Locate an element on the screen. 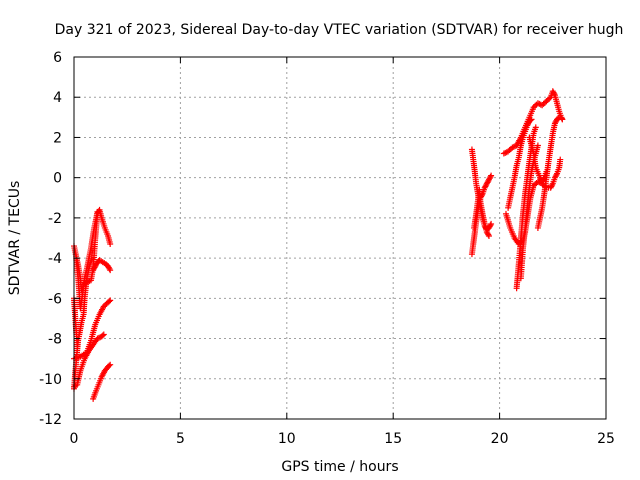 This screenshot has width=640, height=480. x-tick-labels: 0 5 10 15 20 25 is located at coordinates (342, 439).